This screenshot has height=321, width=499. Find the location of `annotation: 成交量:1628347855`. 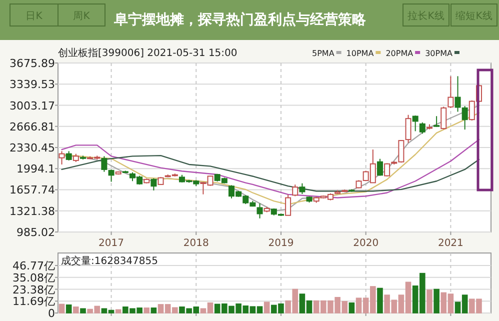

annotation: 成交量:1628347855 is located at coordinates (109, 261).